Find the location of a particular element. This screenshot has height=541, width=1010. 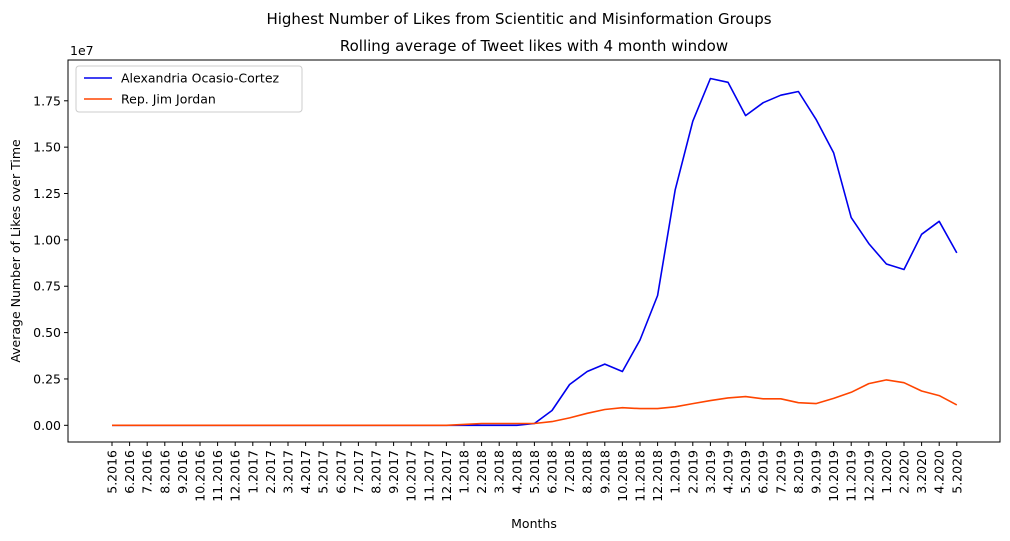

x-tick-label: 8.2016 is located at coordinates (164, 472).